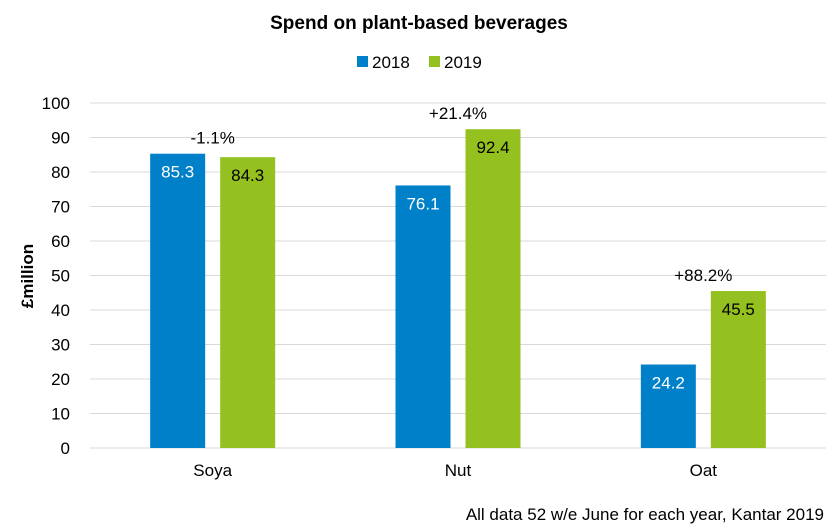 This screenshot has height=530, width=834. I want to click on legend-label-2018: 2018, so click(391, 62).